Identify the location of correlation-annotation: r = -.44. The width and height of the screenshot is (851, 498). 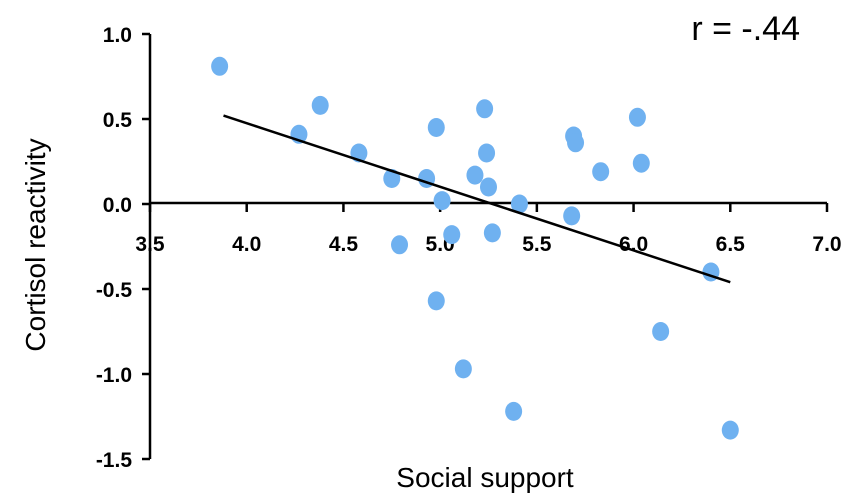
(745, 29).